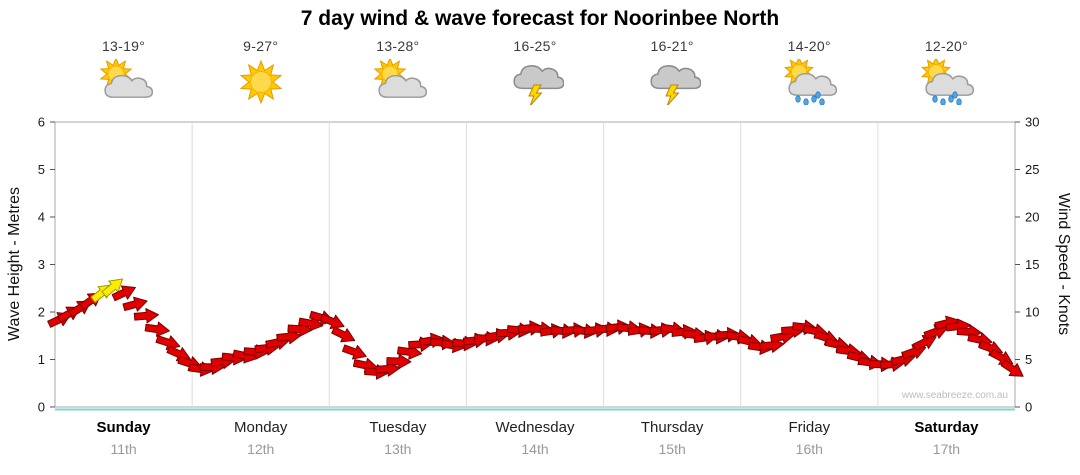 The width and height of the screenshot is (1080, 475). Describe the element at coordinates (41, 407) in the screenshot. I see `left-tick-label: 0` at that location.